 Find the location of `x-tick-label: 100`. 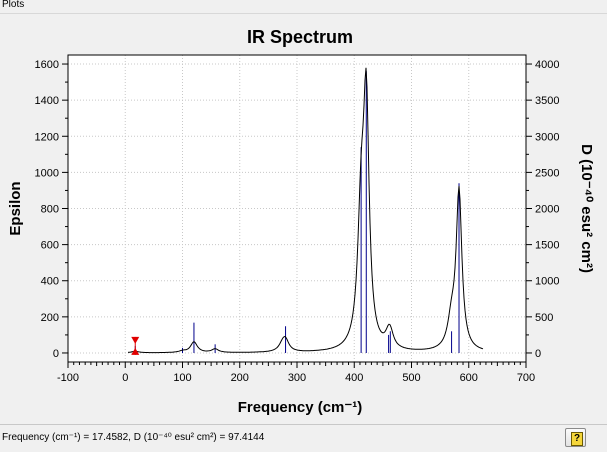

x-tick-label: 100 is located at coordinates (182, 378).